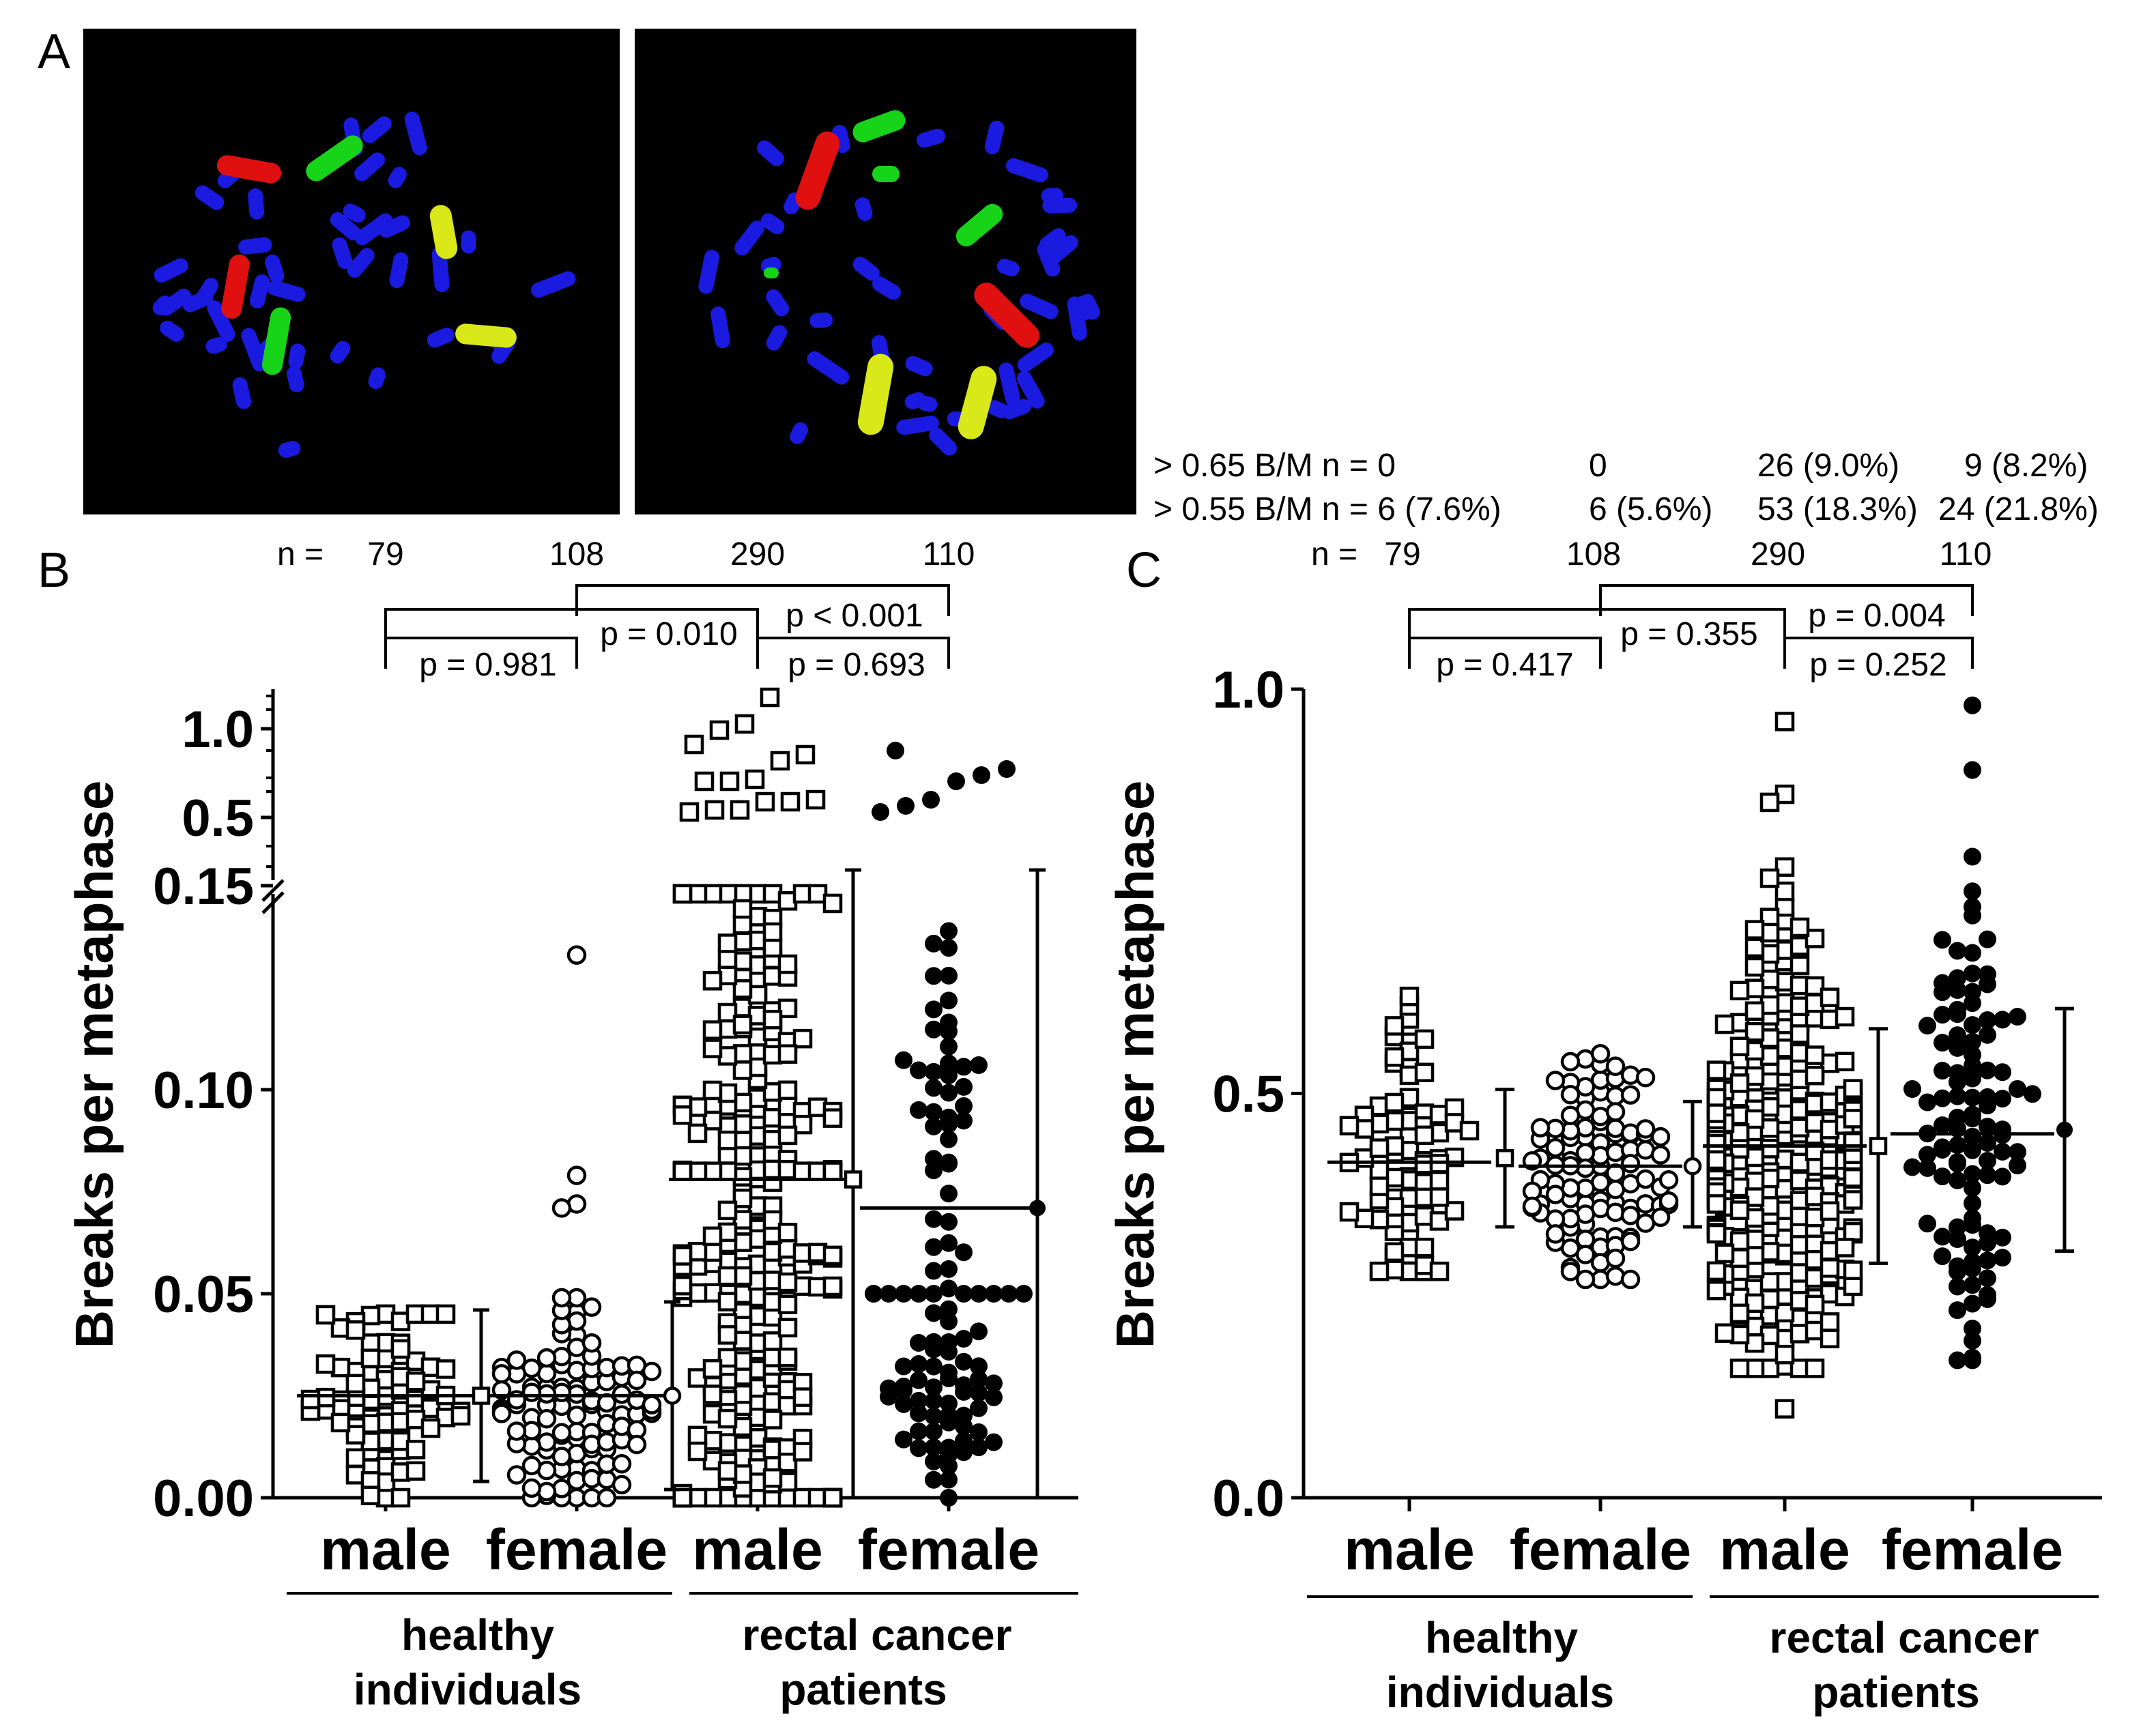 This screenshot has height=1727, width=2156. I want to click on mean-marker, so click(1504, 1158).